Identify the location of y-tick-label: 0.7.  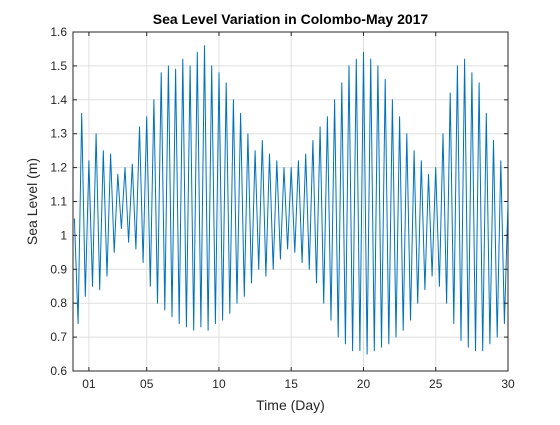
(58, 337).